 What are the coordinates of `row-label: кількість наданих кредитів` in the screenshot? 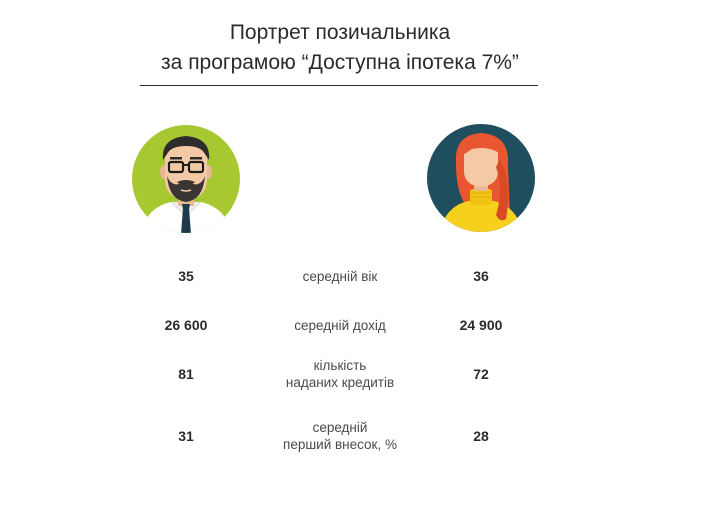 It's located at (340, 374).